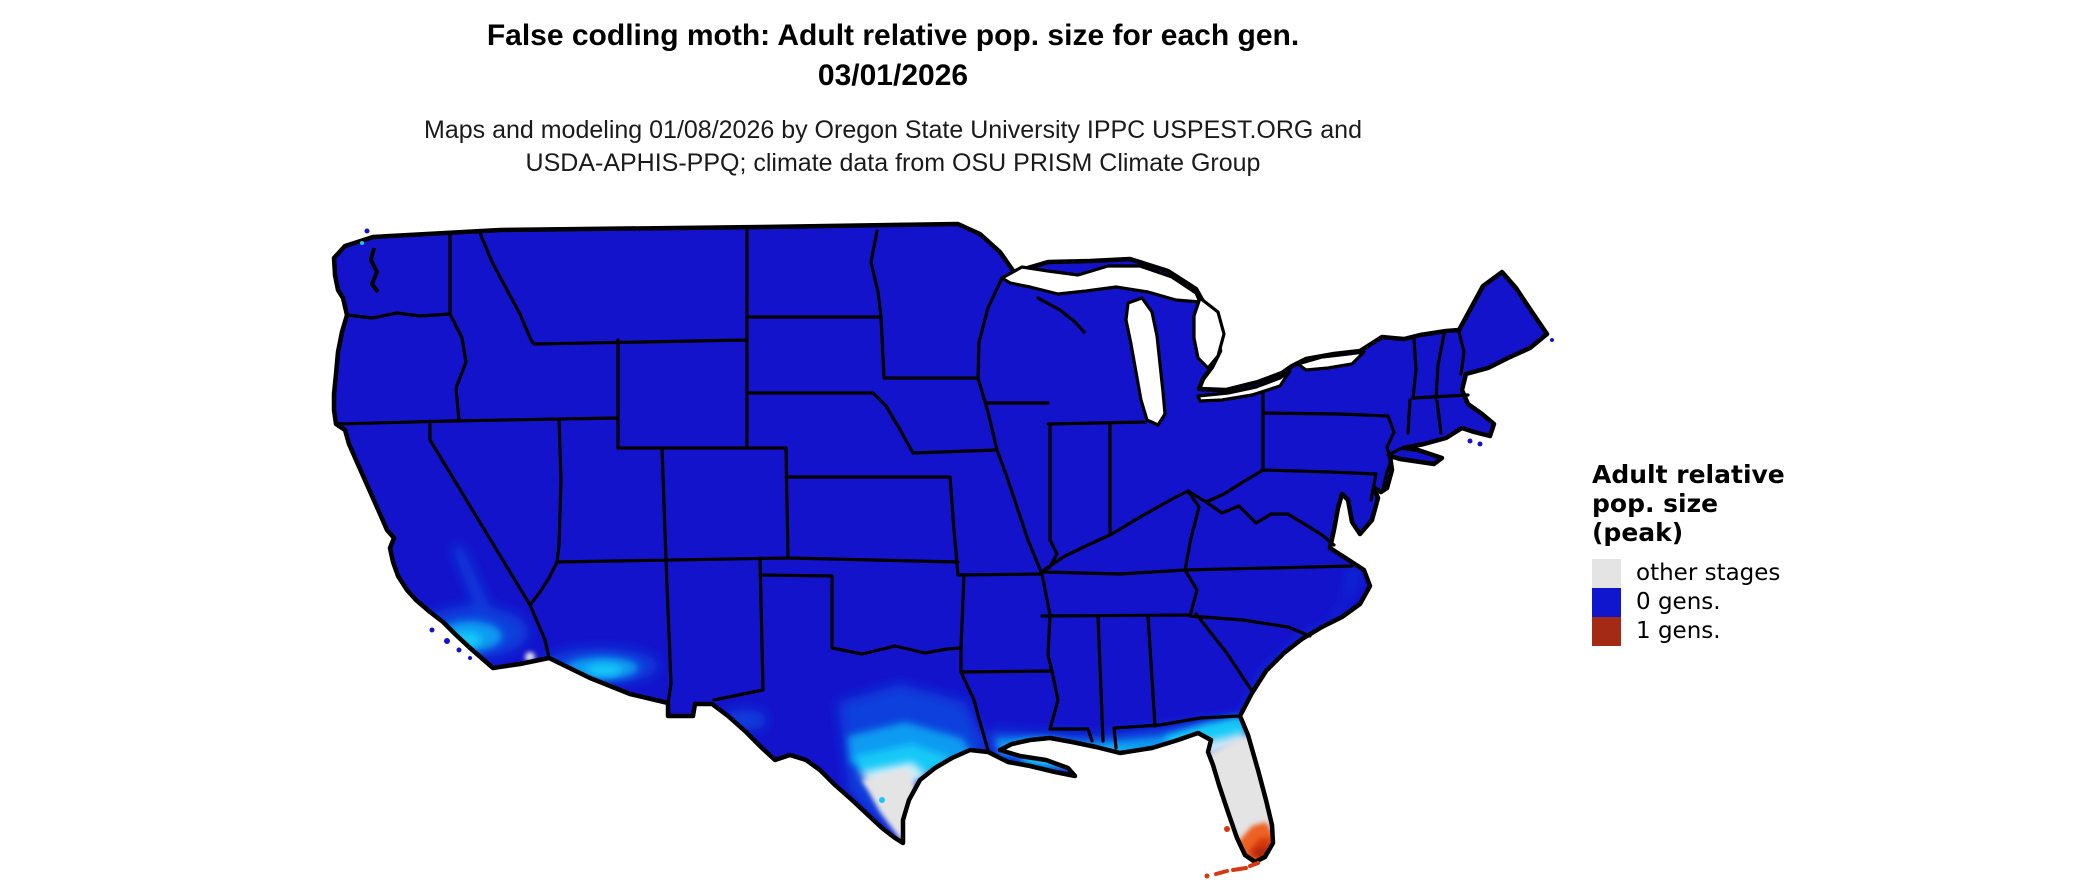  What do you see at coordinates (1237, 868) in the screenshot?
I see `florida-keys` at bounding box center [1237, 868].